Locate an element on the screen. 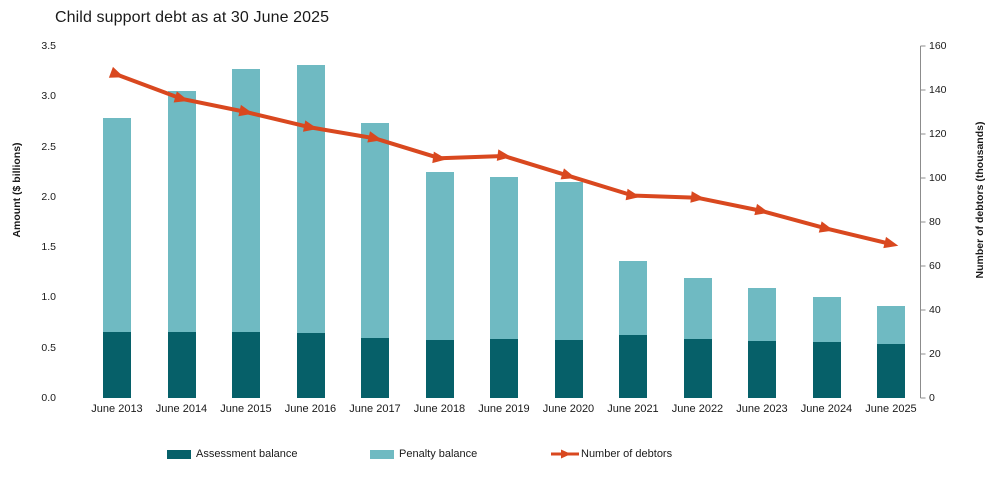  x-label-june-2017: June 2017 is located at coordinates (375, 409).